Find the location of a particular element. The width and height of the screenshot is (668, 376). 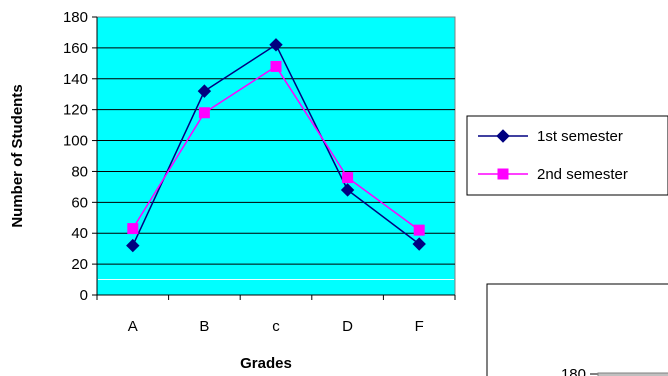

y-tick-label: 20 is located at coordinates (79, 264).